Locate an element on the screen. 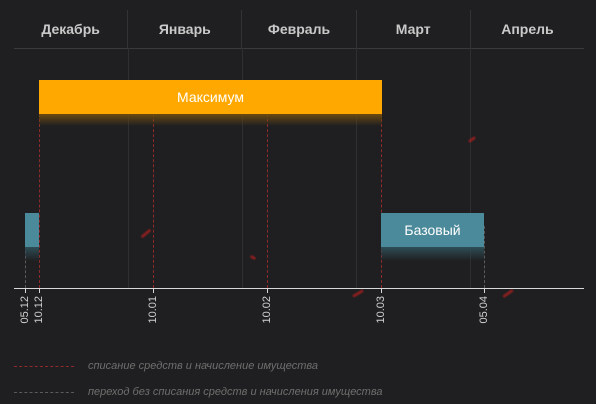  date-label: 10.01 is located at coordinates (153, 310).